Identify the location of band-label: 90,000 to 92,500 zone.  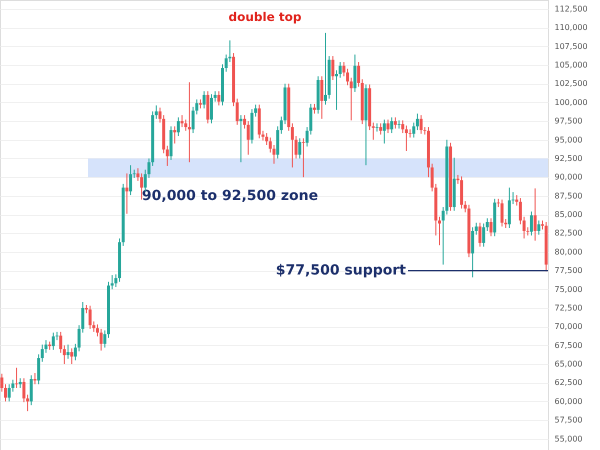
(230, 196).